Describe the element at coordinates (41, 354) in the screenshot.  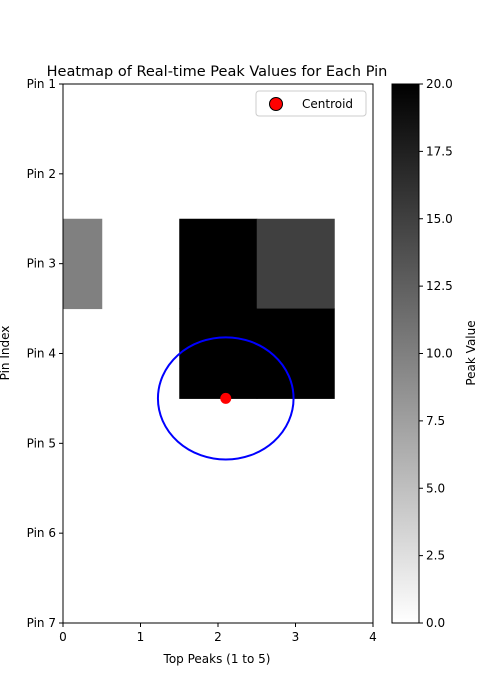
I see `y-tick-label: Pin 4` at that location.